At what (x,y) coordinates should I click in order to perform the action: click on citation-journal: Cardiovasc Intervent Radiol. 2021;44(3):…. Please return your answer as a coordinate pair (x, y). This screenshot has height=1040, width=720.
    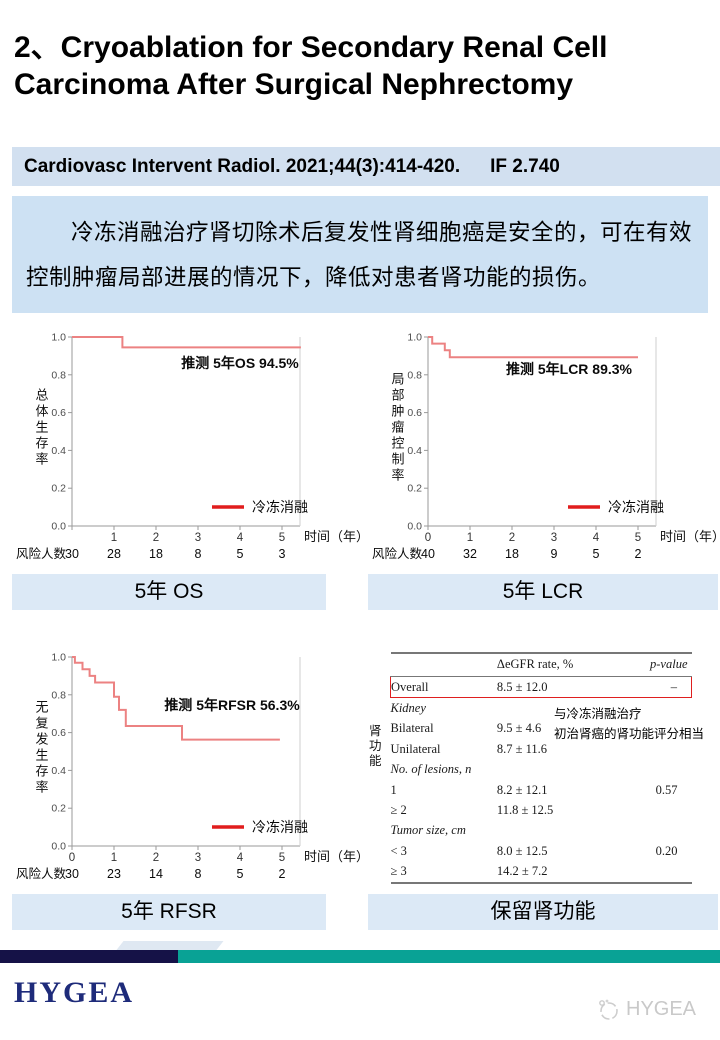
    Looking at the image, I should click on (242, 166).